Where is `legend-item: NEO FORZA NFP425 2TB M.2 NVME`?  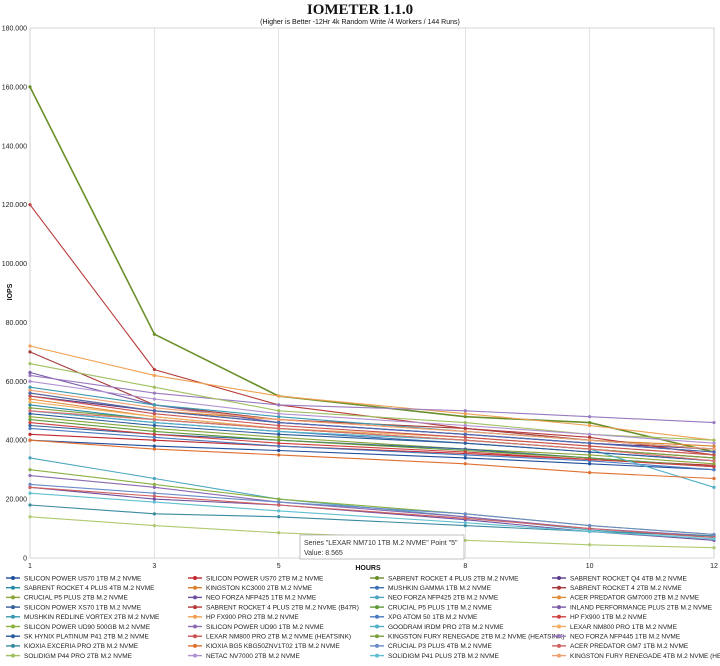
legend-item: NEO FORZA NFP425 2TB M.2 NVME is located at coordinates (434, 598).